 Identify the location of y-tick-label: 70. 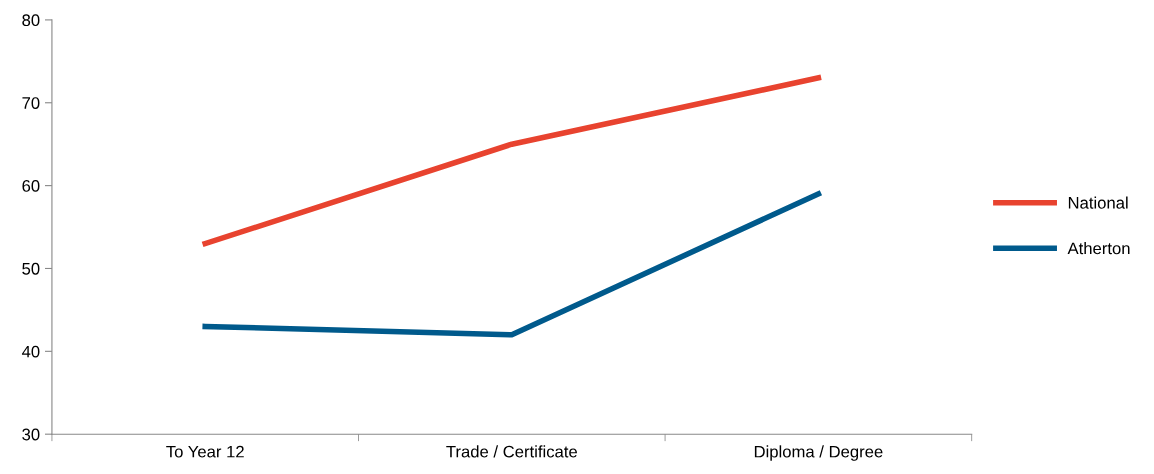
(31, 103).